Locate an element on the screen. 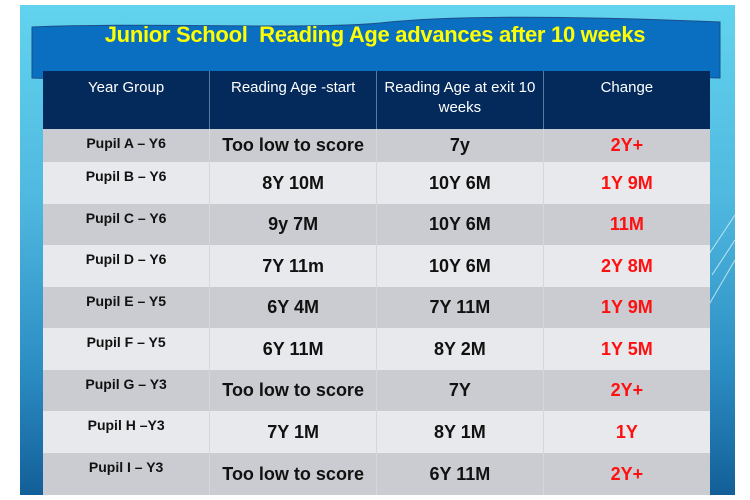 This screenshot has width=750, height=500. table-row: Pupil B – Y6 8Y 10M 10Y 6M 1Y 9M is located at coordinates (376, 183).